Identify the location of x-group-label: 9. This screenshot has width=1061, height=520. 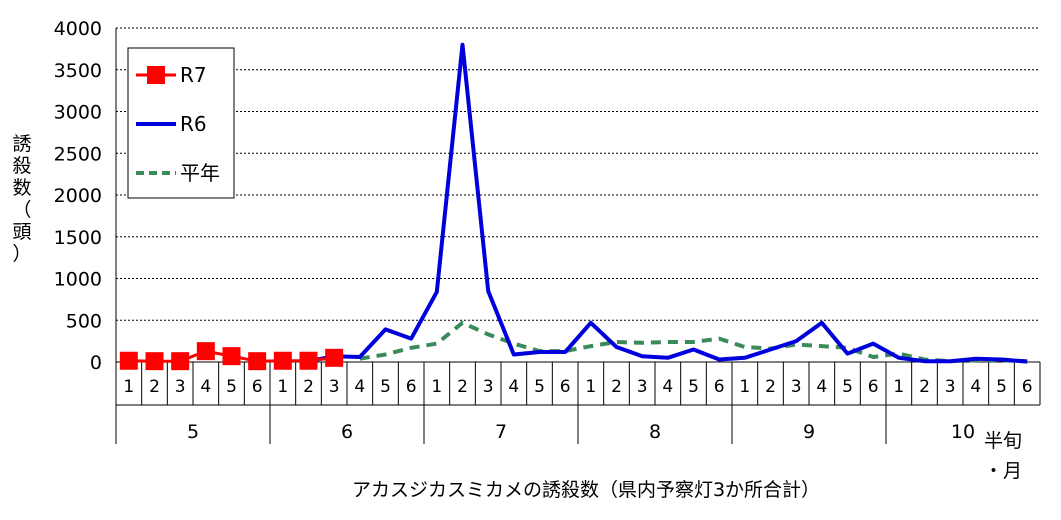
(809, 432).